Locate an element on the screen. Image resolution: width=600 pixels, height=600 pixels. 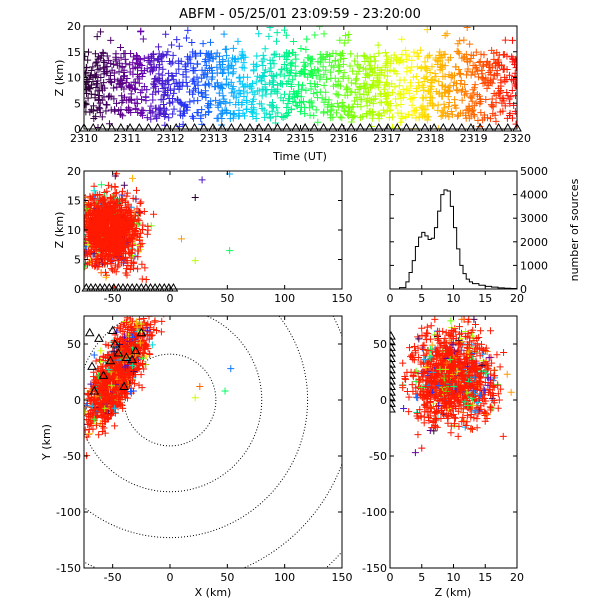
plan-view-outlier is located at coordinates (195, 398).